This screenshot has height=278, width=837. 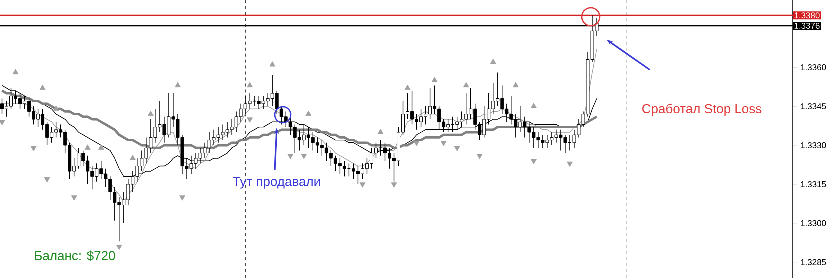 I want to click on y-tick-label: 1.3285, so click(x=813, y=262).